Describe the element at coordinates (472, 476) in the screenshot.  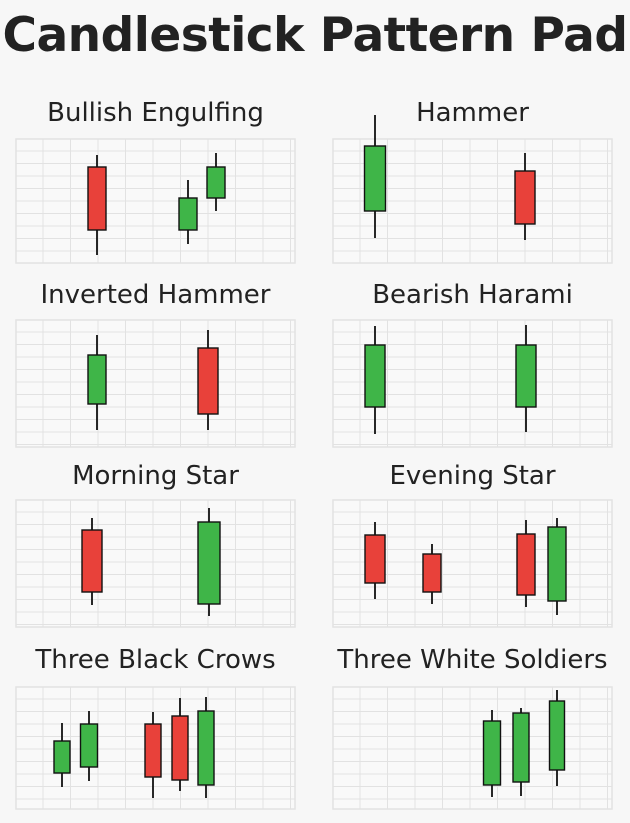
I see `pattern-title: Evening Star` at that location.